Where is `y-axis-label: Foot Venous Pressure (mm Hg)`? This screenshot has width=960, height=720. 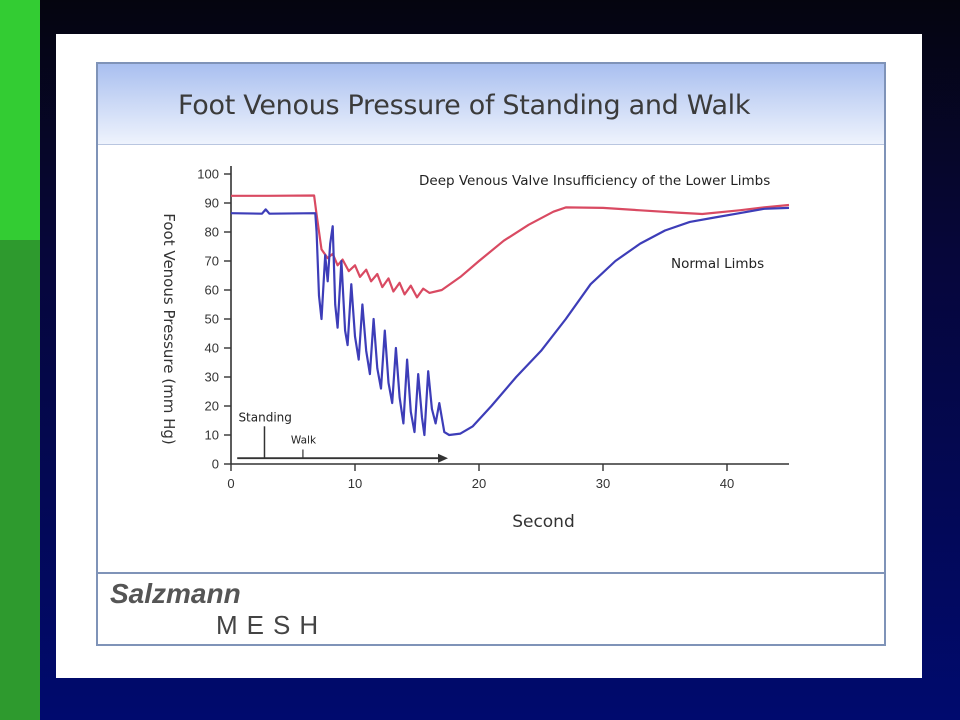 y-axis-label: Foot Venous Pressure (mm Hg) is located at coordinates (169, 329).